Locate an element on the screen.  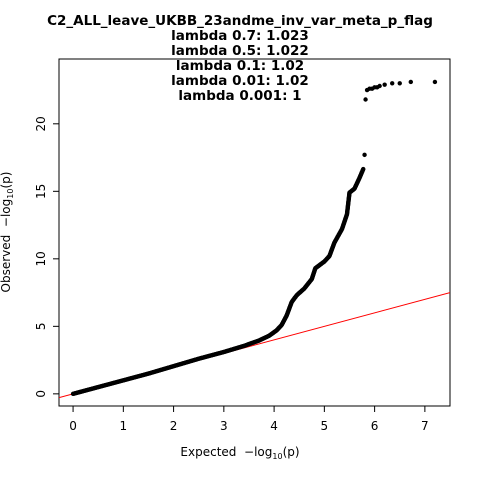
lambda-0.7-label: lambda 0.7: 1.023 is located at coordinates (240, 36).